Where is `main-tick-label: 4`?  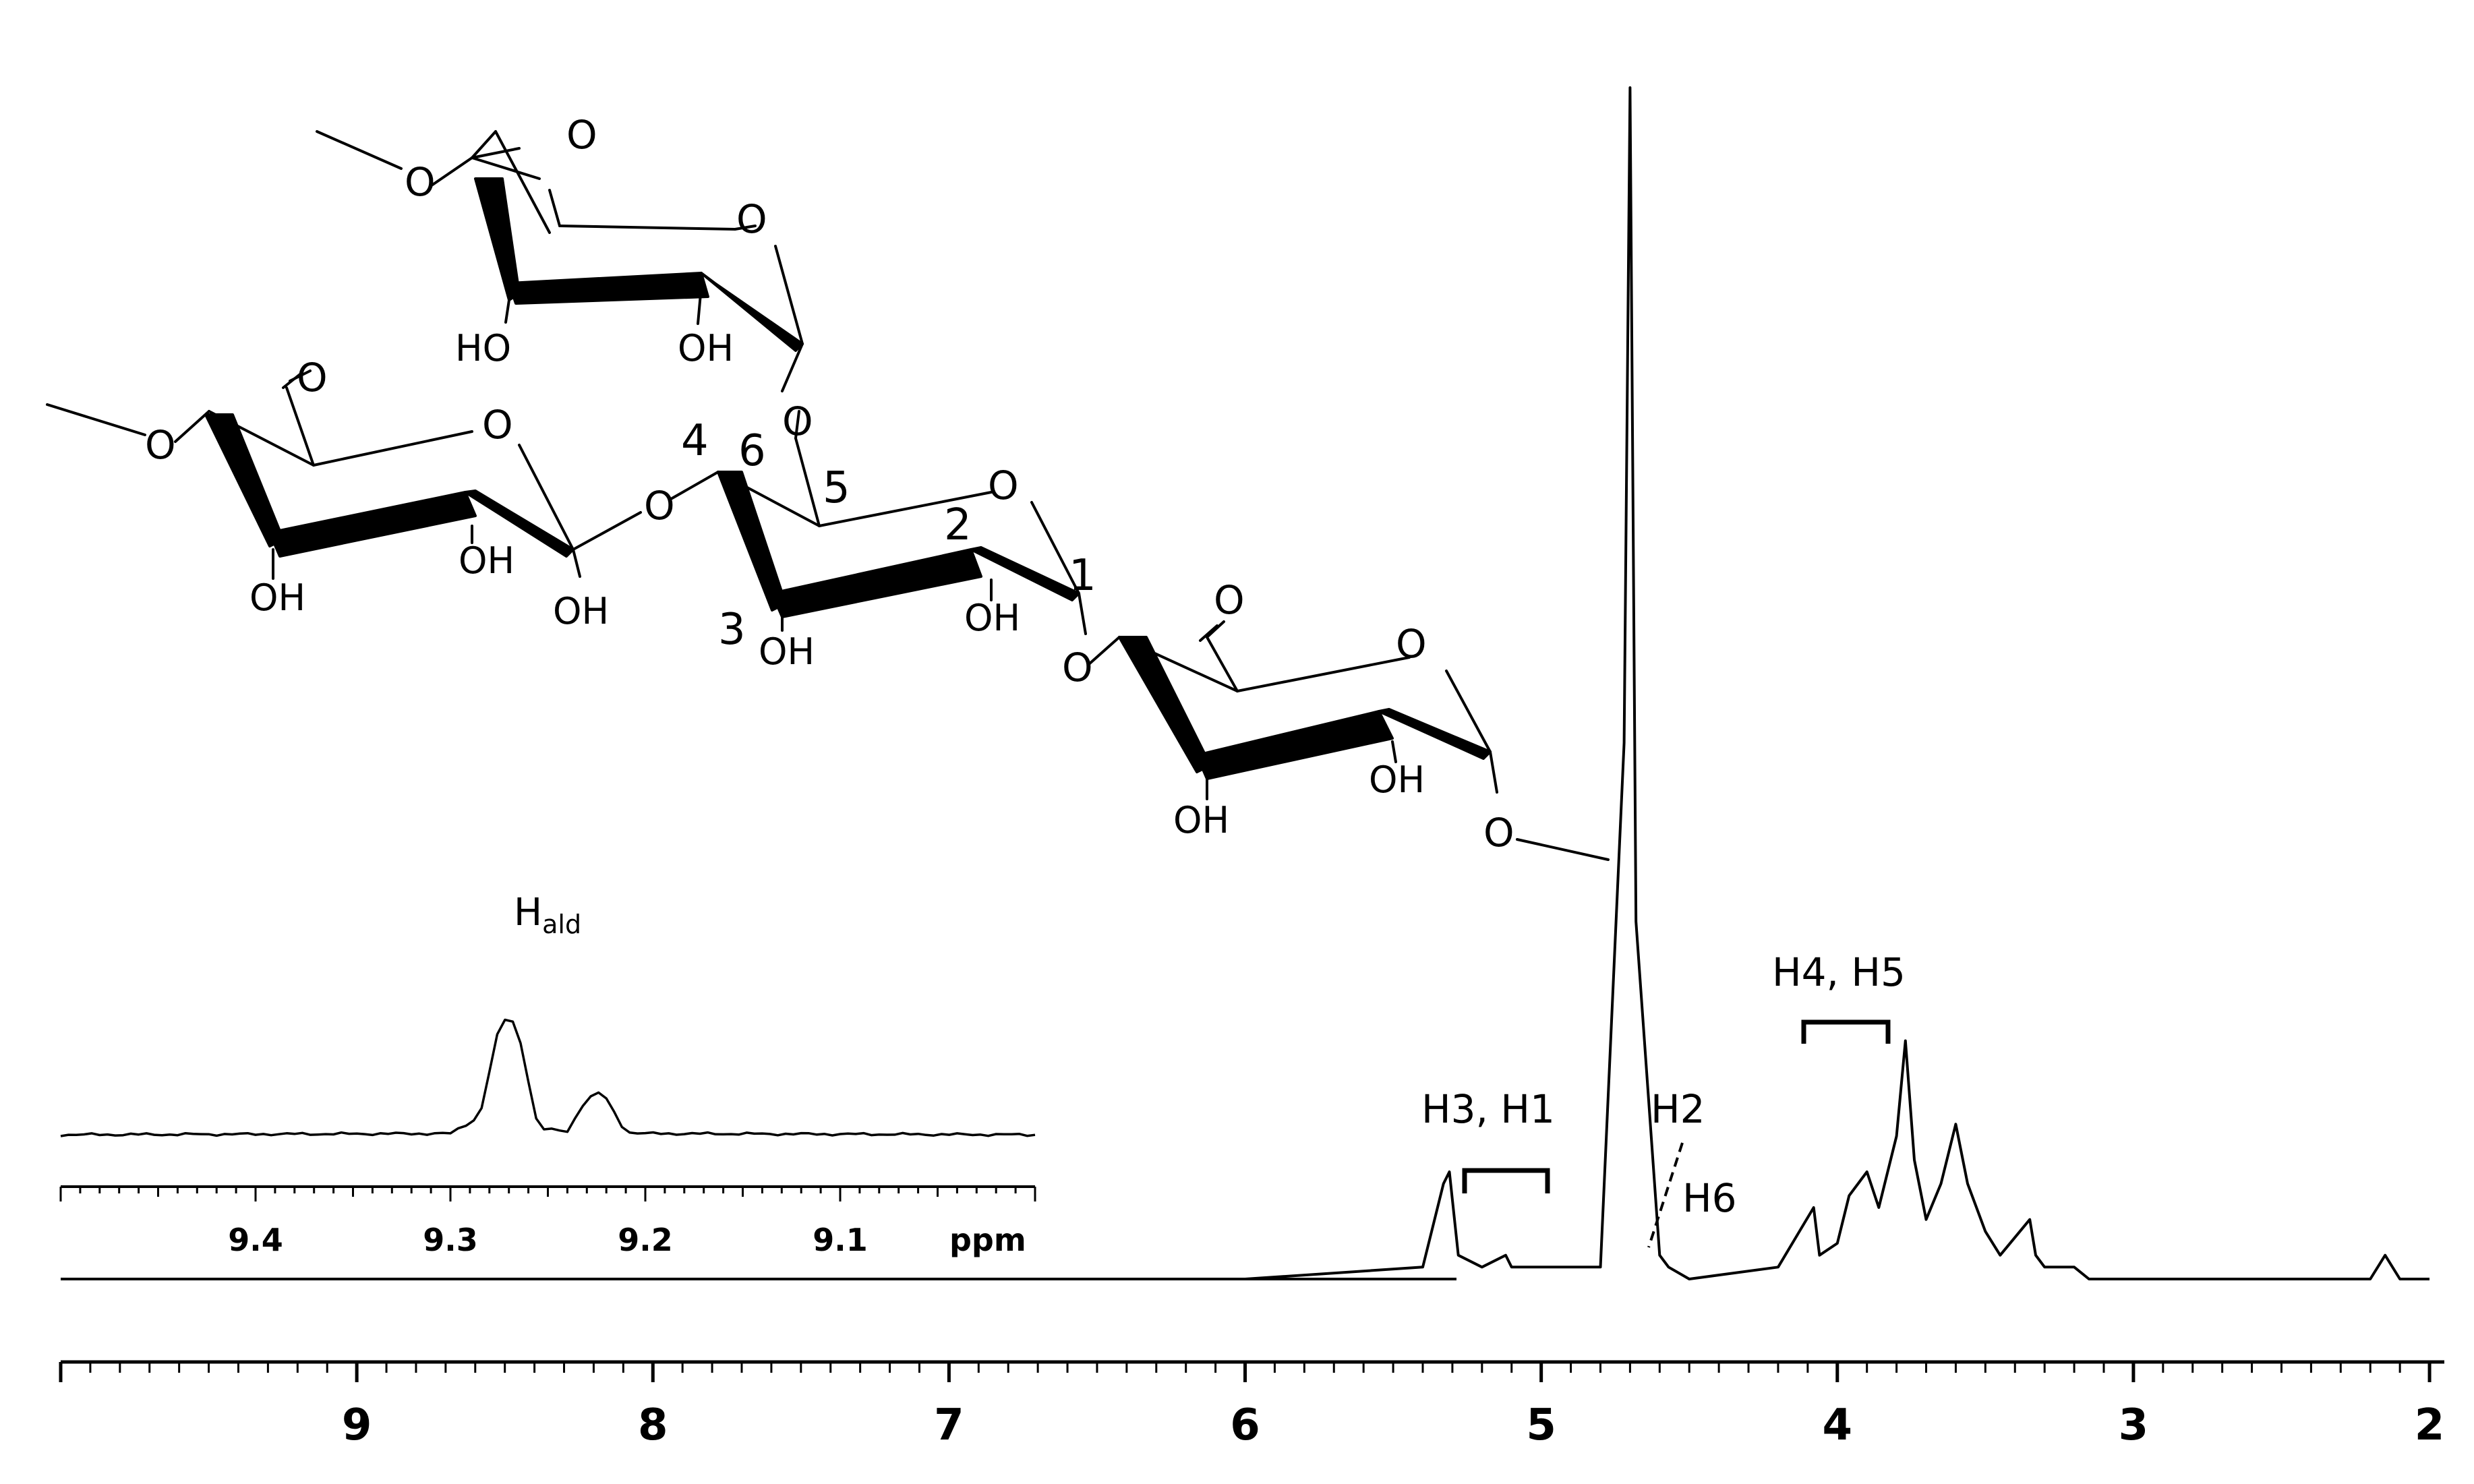 main-tick-label: 4 is located at coordinates (1838, 1425).